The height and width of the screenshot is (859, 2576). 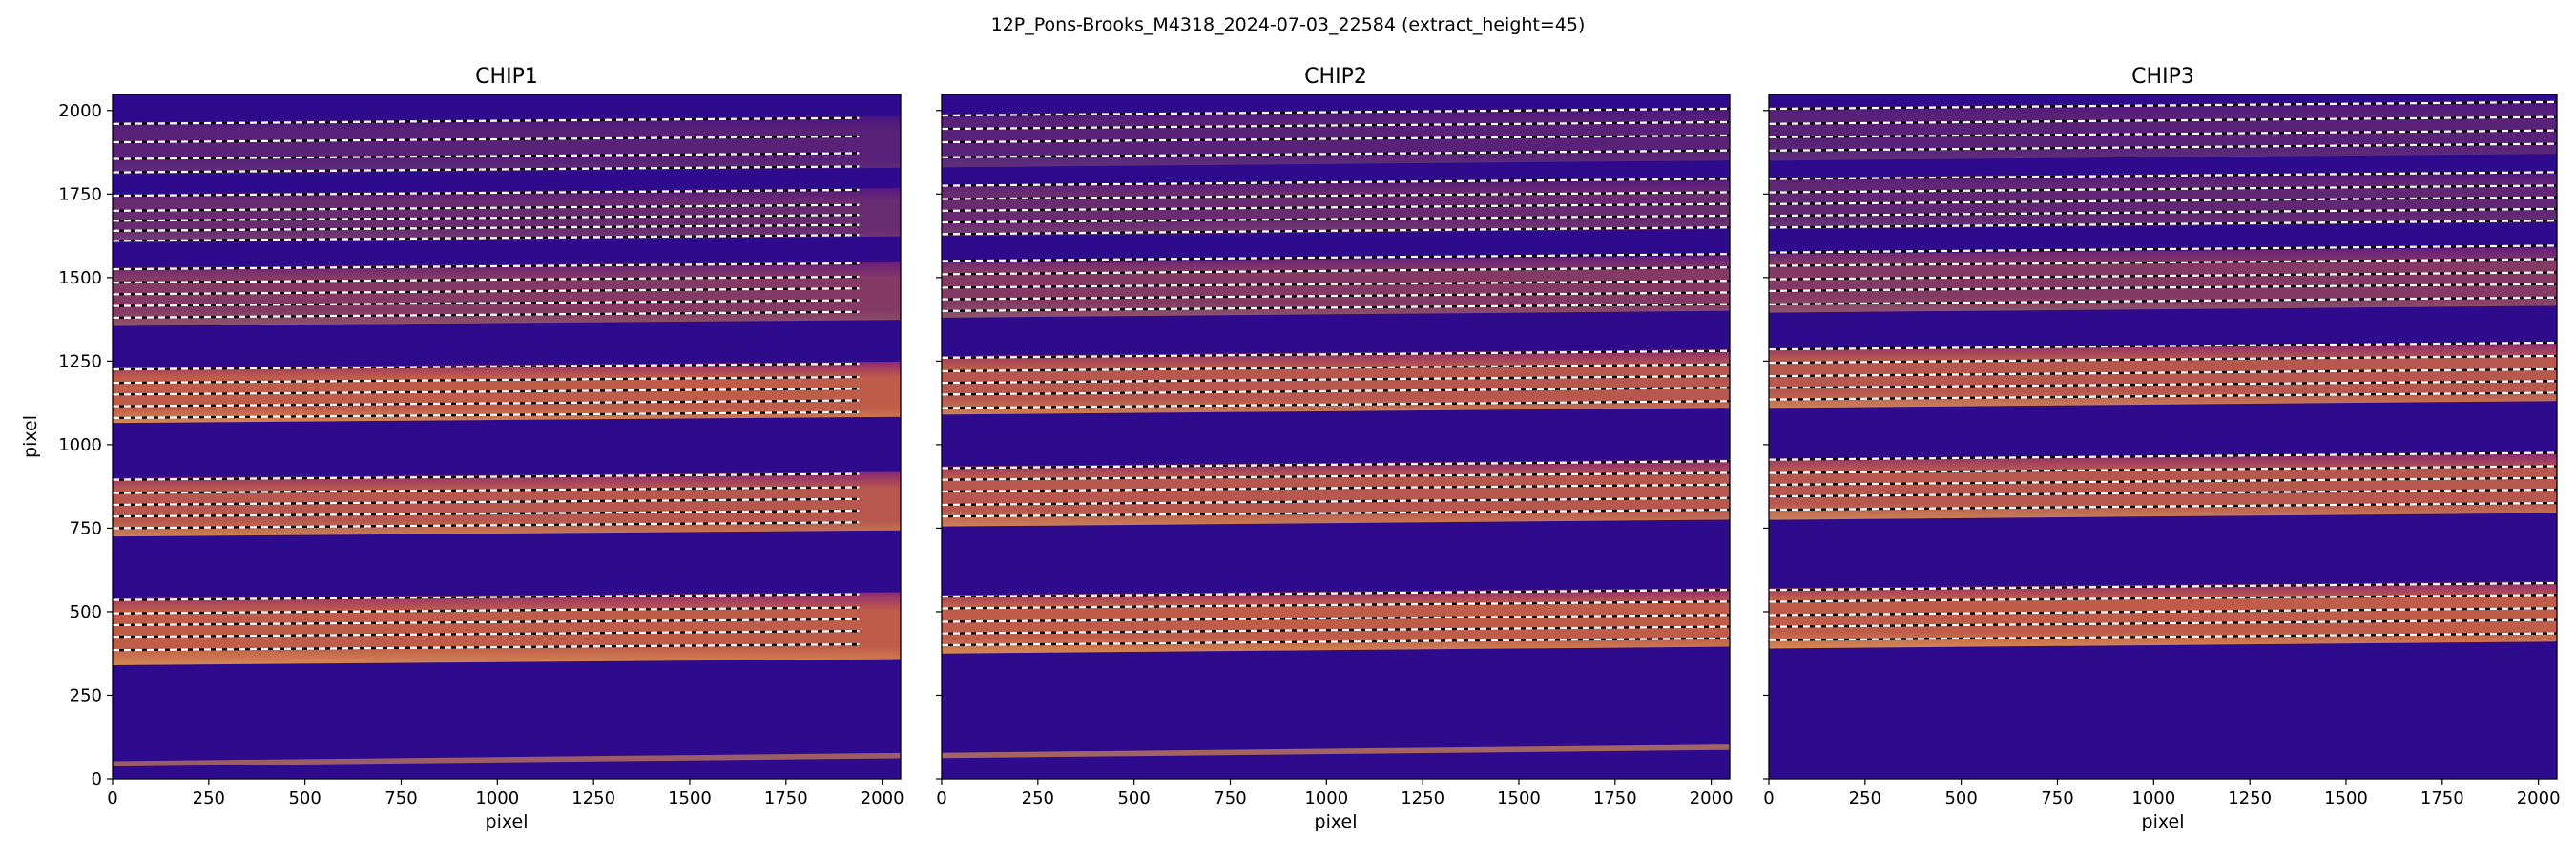 What do you see at coordinates (506, 77) in the screenshot?
I see `panel-title: CHIP1` at bounding box center [506, 77].